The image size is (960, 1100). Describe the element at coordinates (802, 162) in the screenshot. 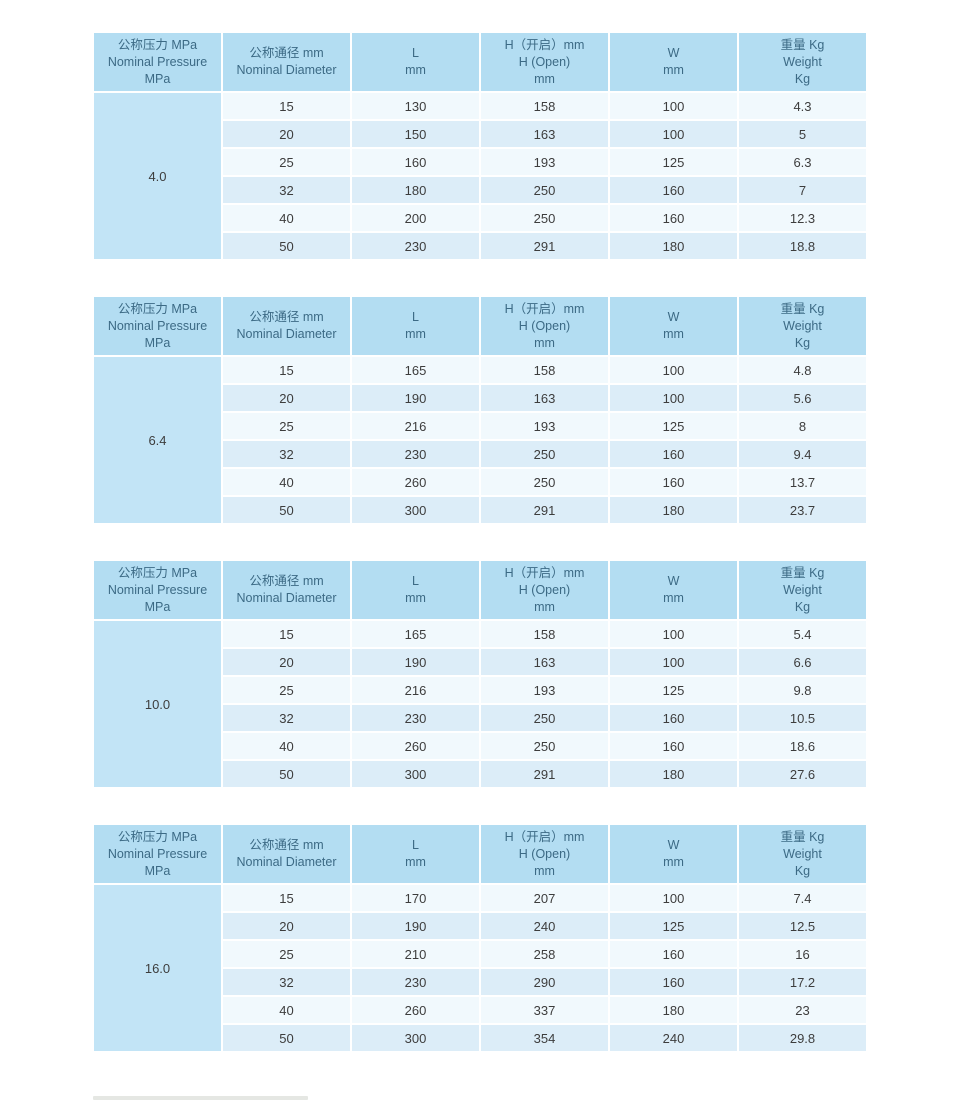

I see `weight-cell: 6.3` at that location.